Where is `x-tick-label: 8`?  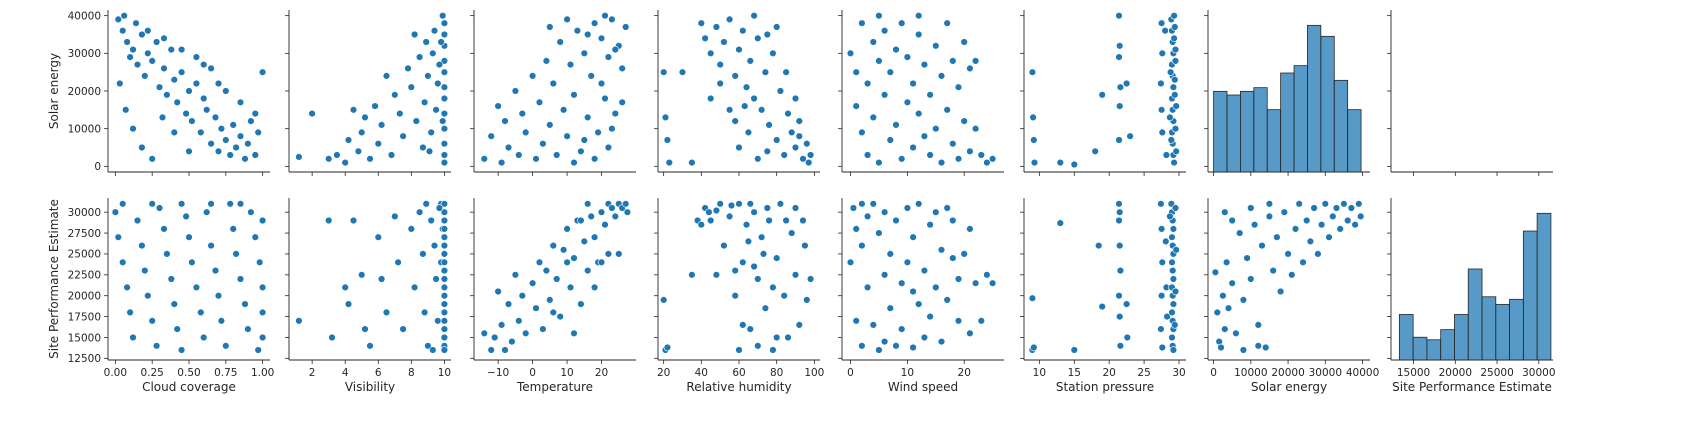
x-tick-label: 8 is located at coordinates (411, 373).